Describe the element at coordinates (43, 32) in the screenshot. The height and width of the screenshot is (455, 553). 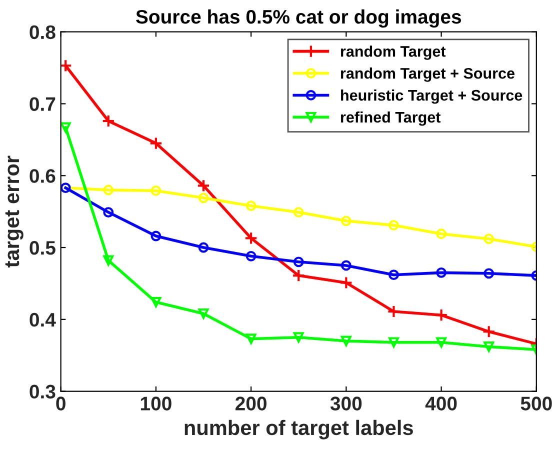
I see `y-tick-label: 0.8` at that location.